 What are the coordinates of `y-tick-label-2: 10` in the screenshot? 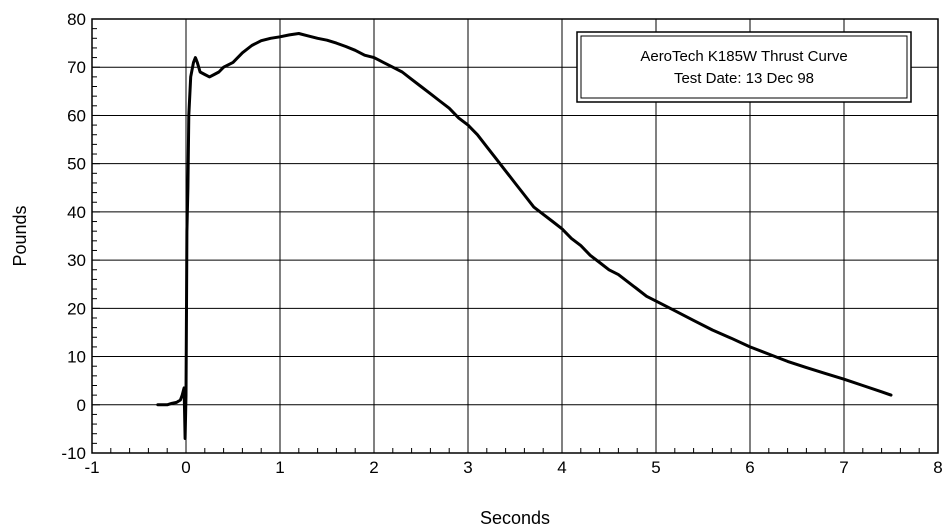 It's located at (76, 357).